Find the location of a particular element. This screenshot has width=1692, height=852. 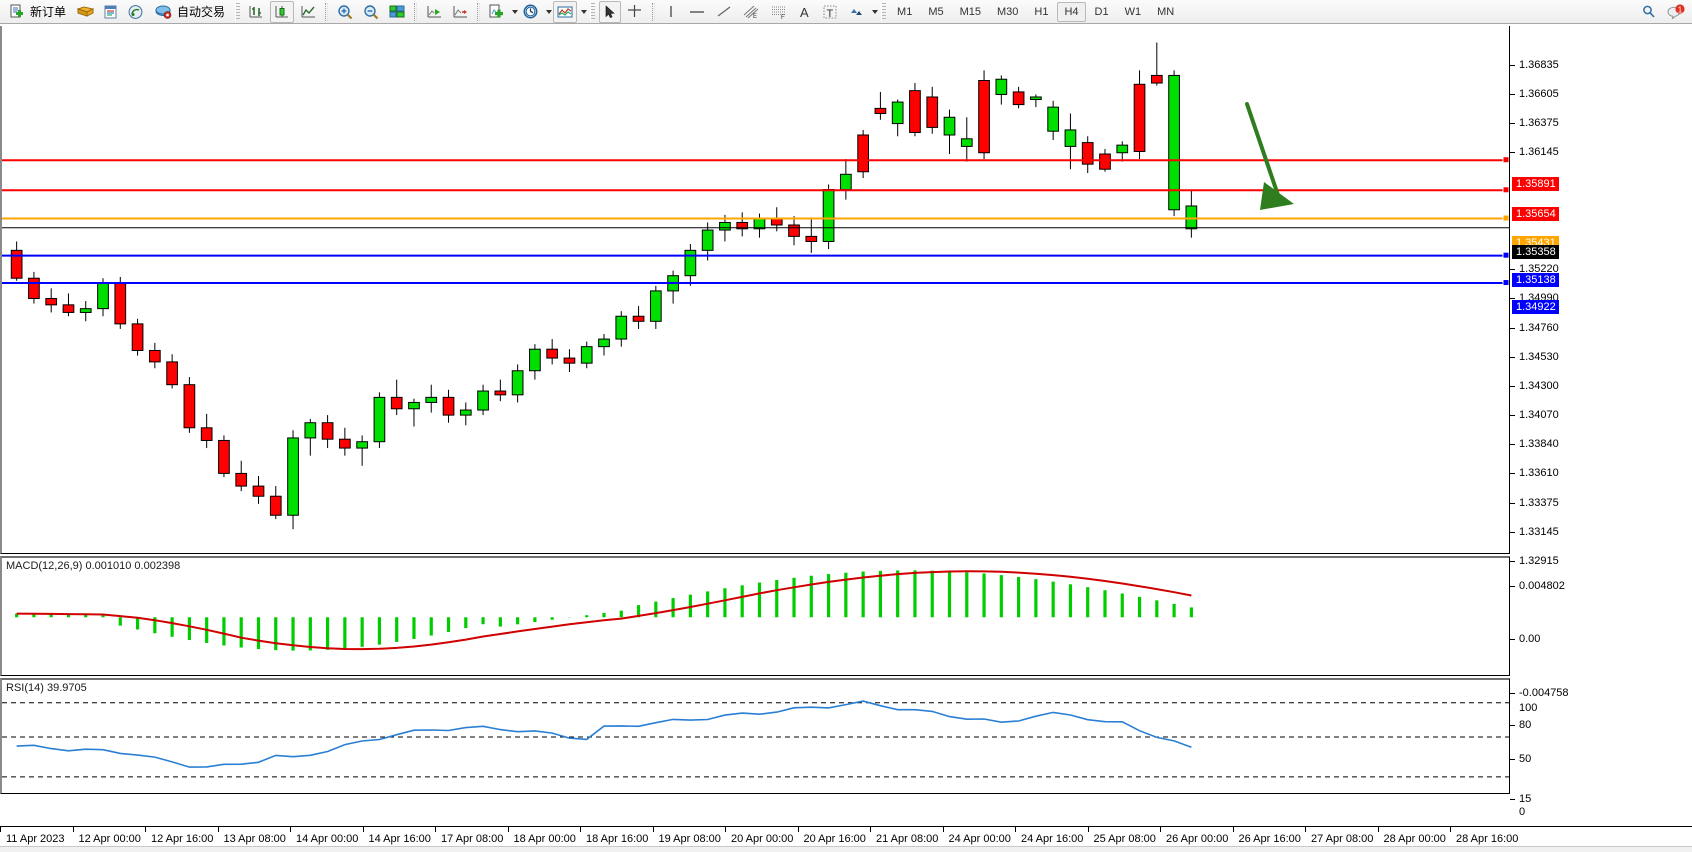

tile-windows-icon is located at coordinates (397, 11).